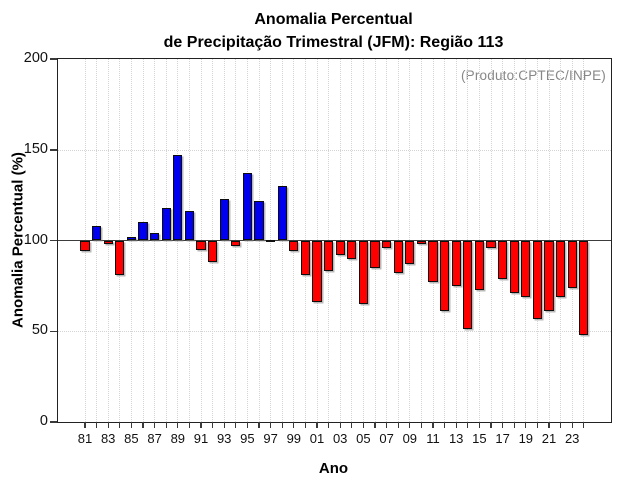 The width and height of the screenshot is (640, 500). What do you see at coordinates (35, 239) in the screenshot?
I see `y-tick-label: 100` at bounding box center [35, 239].